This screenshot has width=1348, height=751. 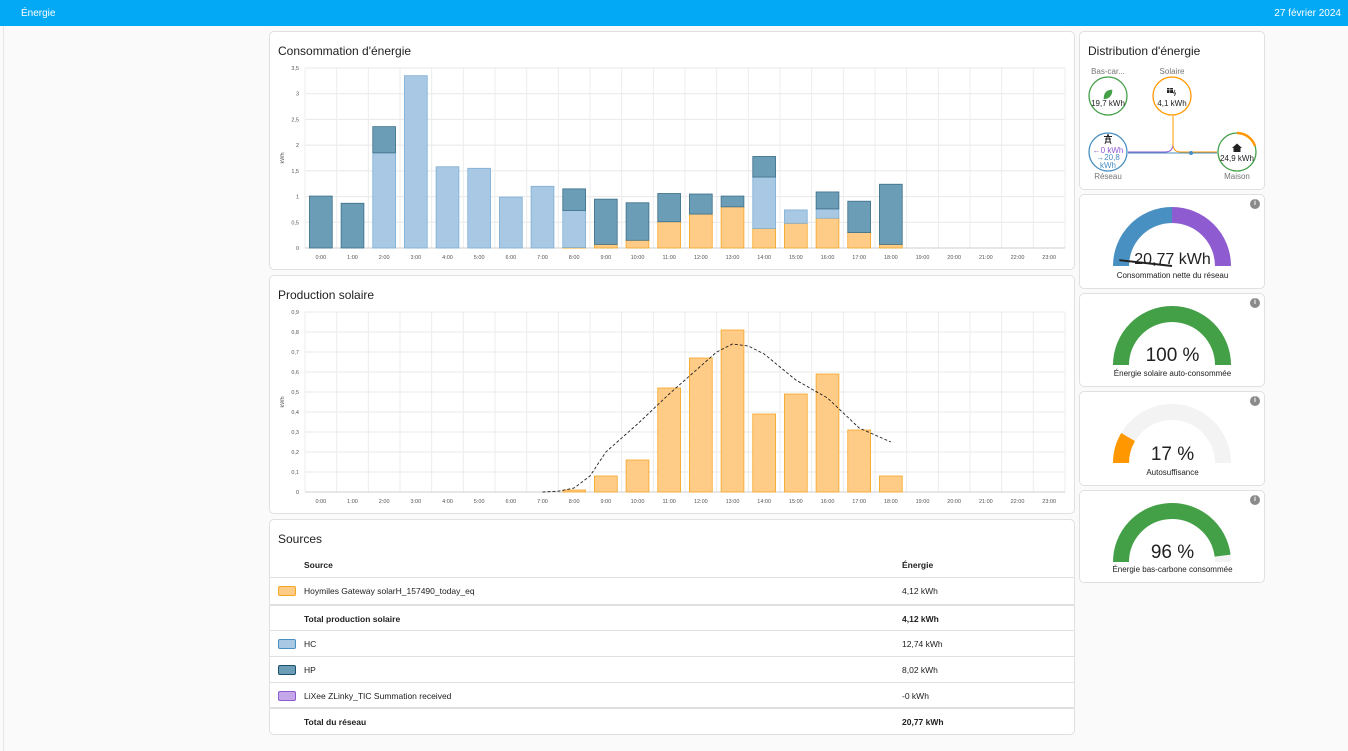 I want to click on x-tick-label: 15:00, so click(x=796, y=502).